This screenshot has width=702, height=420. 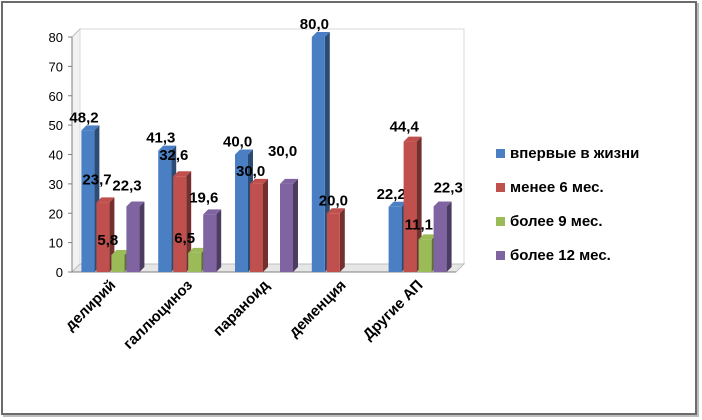 What do you see at coordinates (56, 125) in the screenshot?
I see `y-tick-label: 50` at bounding box center [56, 125].